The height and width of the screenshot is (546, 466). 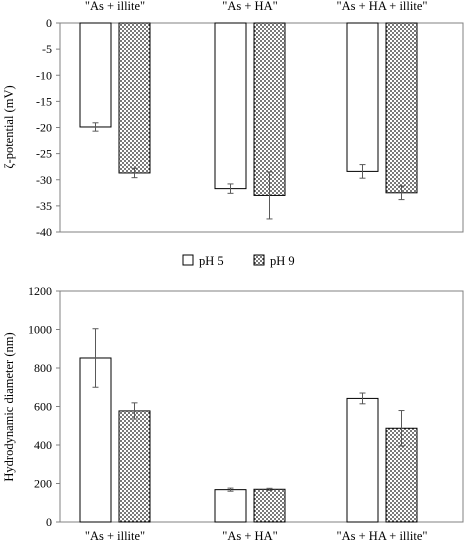 What do you see at coordinates (49, 522) in the screenshot?
I see `diameter-y-tick-label: 0` at bounding box center [49, 522].